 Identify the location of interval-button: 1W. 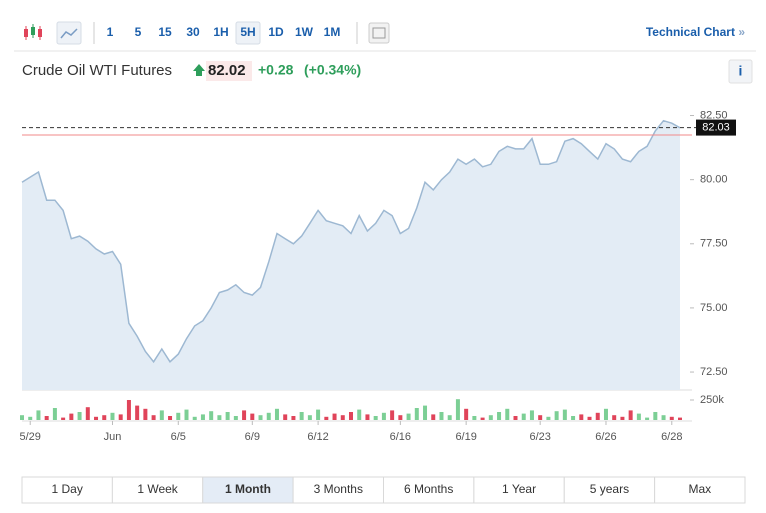
(304, 32).